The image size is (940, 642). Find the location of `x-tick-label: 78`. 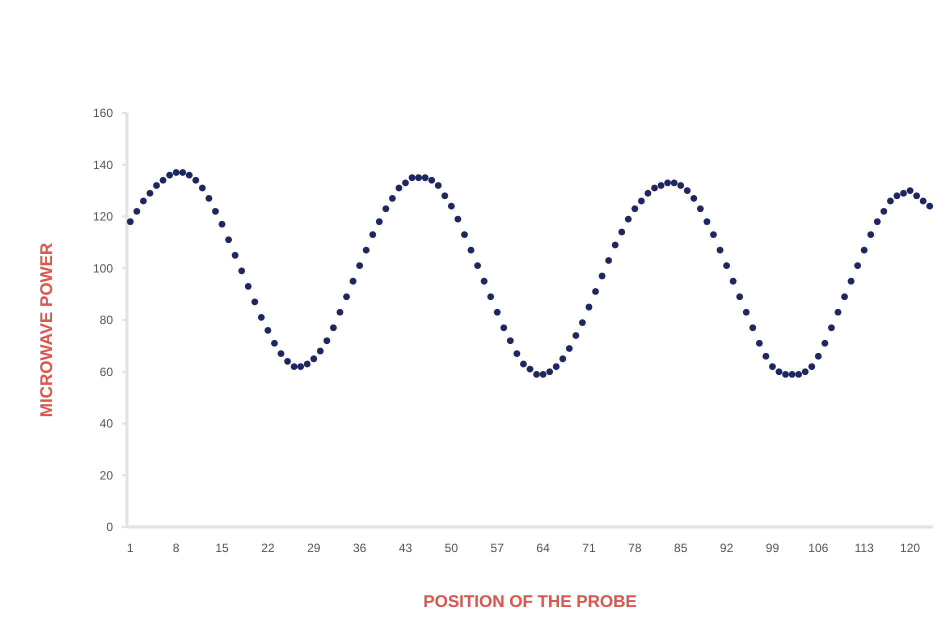

x-tick-label: 78 is located at coordinates (635, 548).